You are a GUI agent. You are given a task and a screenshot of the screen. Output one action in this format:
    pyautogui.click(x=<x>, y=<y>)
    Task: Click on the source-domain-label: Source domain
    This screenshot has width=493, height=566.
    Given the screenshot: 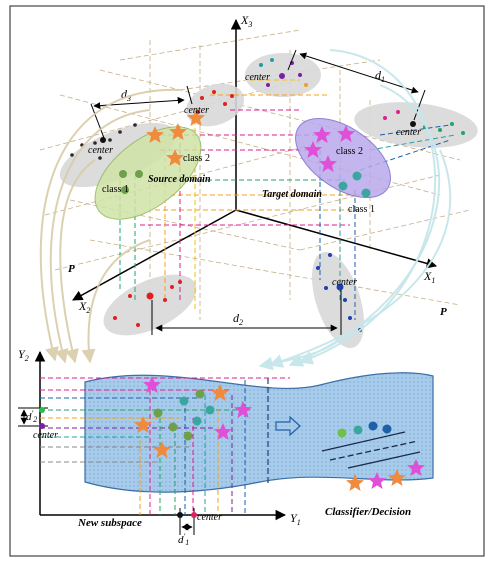 What is the action you would take?
    pyautogui.click(x=179, y=179)
    